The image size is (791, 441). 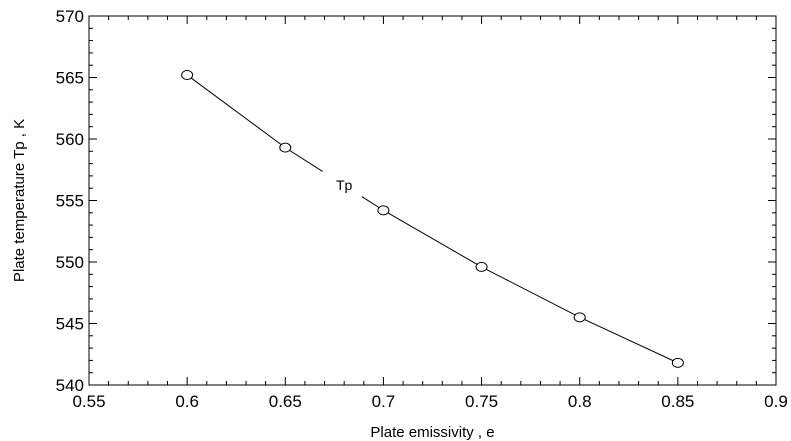 I want to click on y-tick-label: 565, so click(x=70, y=78).